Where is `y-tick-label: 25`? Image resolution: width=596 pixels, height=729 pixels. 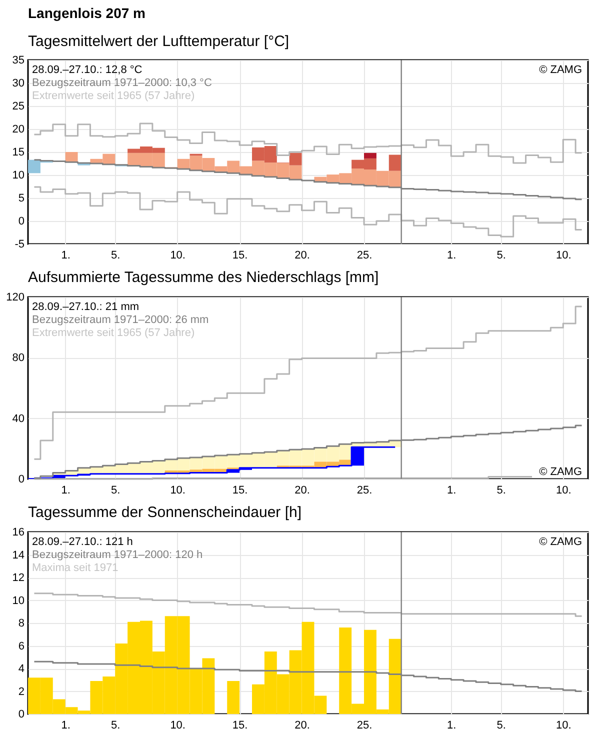 y-tick-label: 25 is located at coordinates (18, 106).